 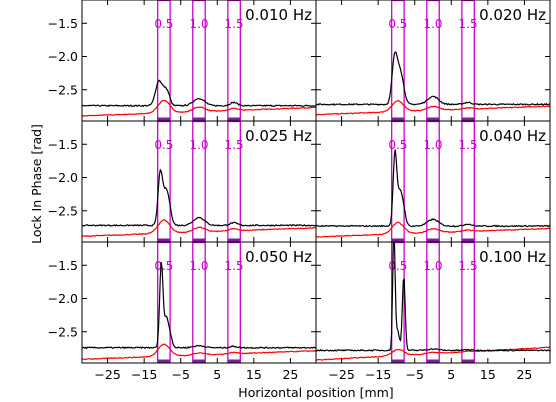 I want to click on frequency-label: 0.100 Hz, so click(x=512, y=257).